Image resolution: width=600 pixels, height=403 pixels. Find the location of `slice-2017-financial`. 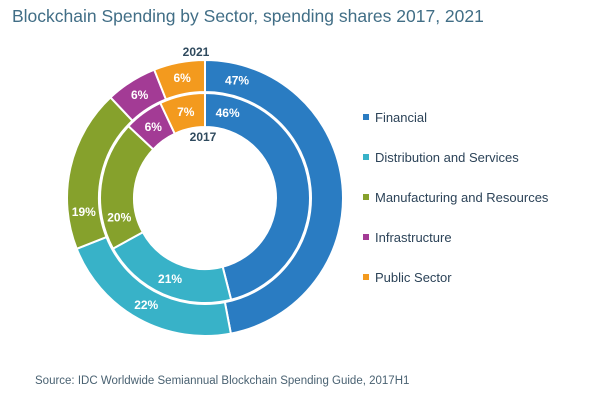

slice-2017-financial is located at coordinates (257, 196).